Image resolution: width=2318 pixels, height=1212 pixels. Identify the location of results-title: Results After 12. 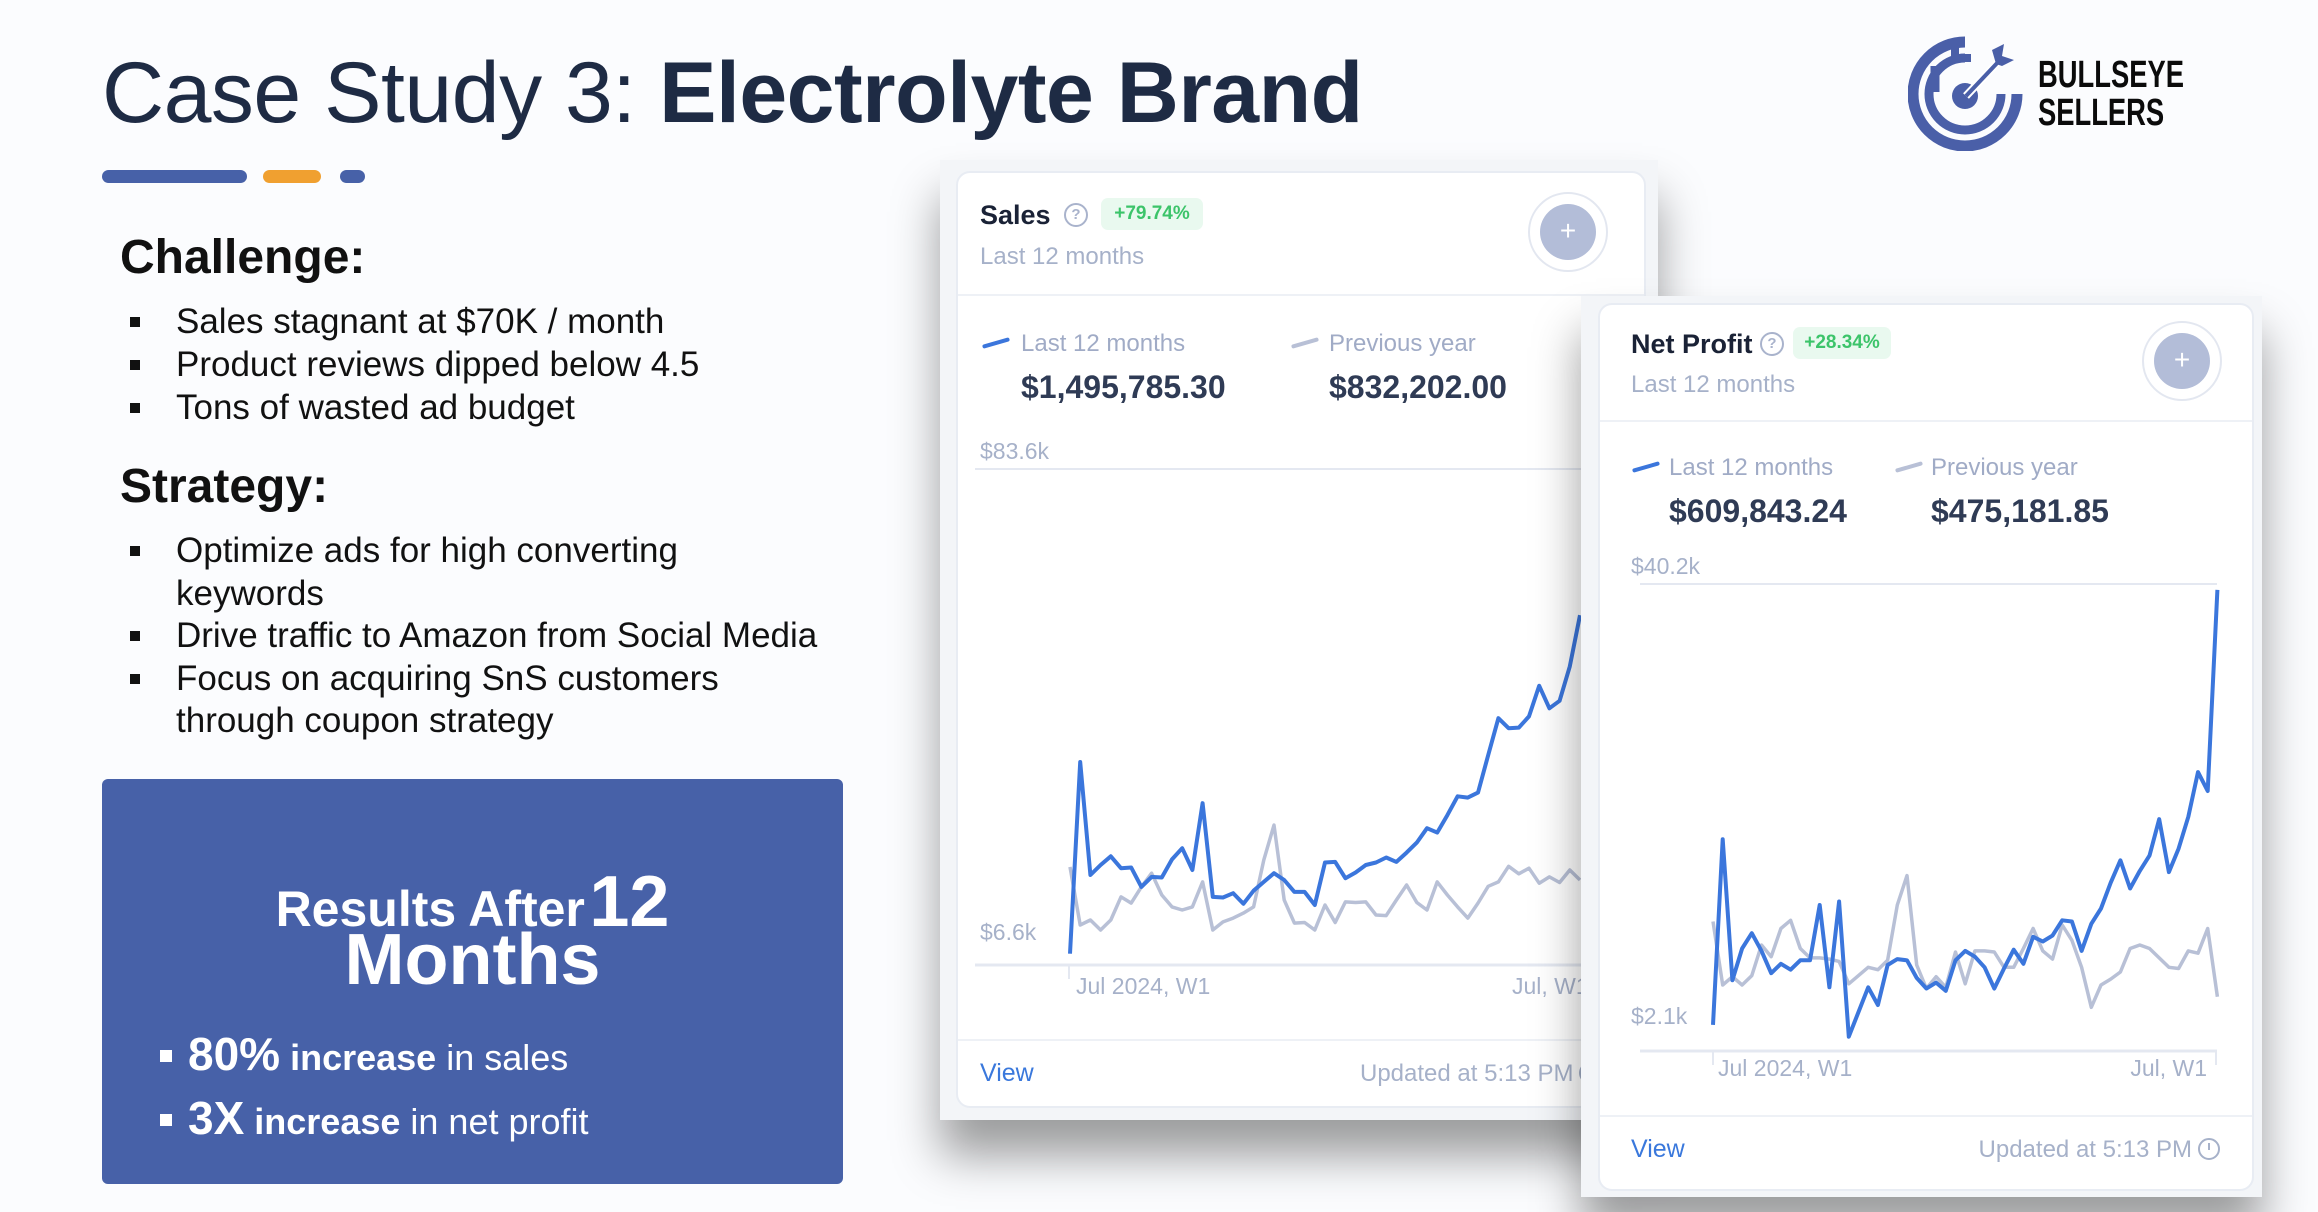
(472, 902).